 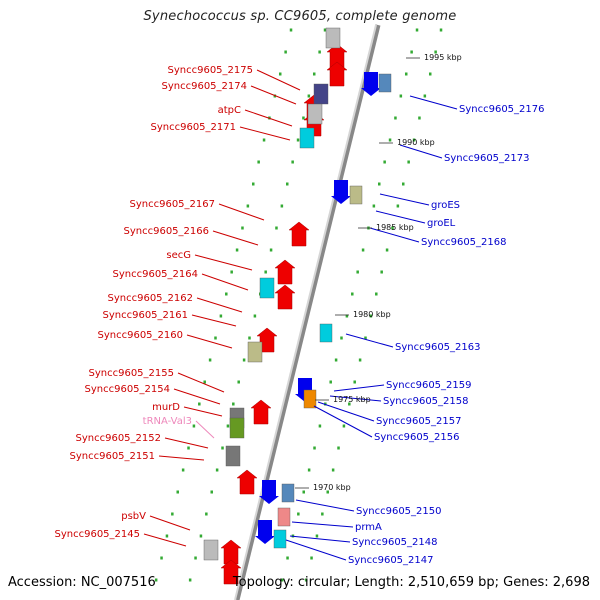 I want to click on forward-gene-label: Syncc9605_2151, so click(x=113, y=456).